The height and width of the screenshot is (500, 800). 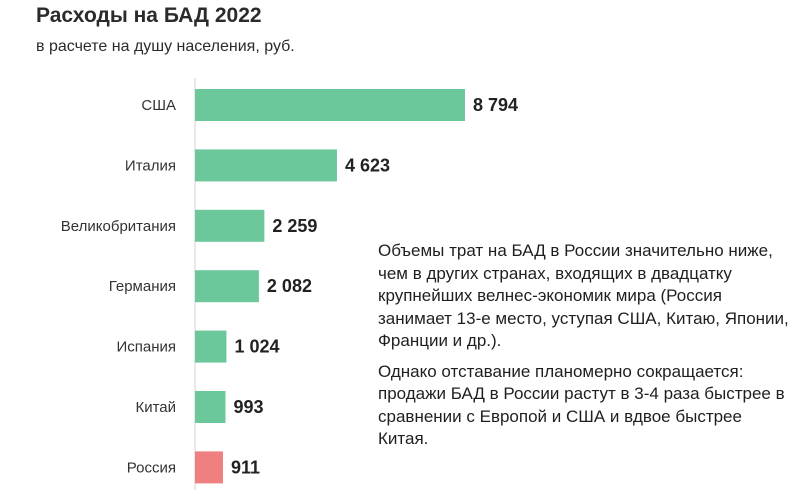 What do you see at coordinates (118, 226) in the screenshot?
I see `category-label: Великобритания` at bounding box center [118, 226].